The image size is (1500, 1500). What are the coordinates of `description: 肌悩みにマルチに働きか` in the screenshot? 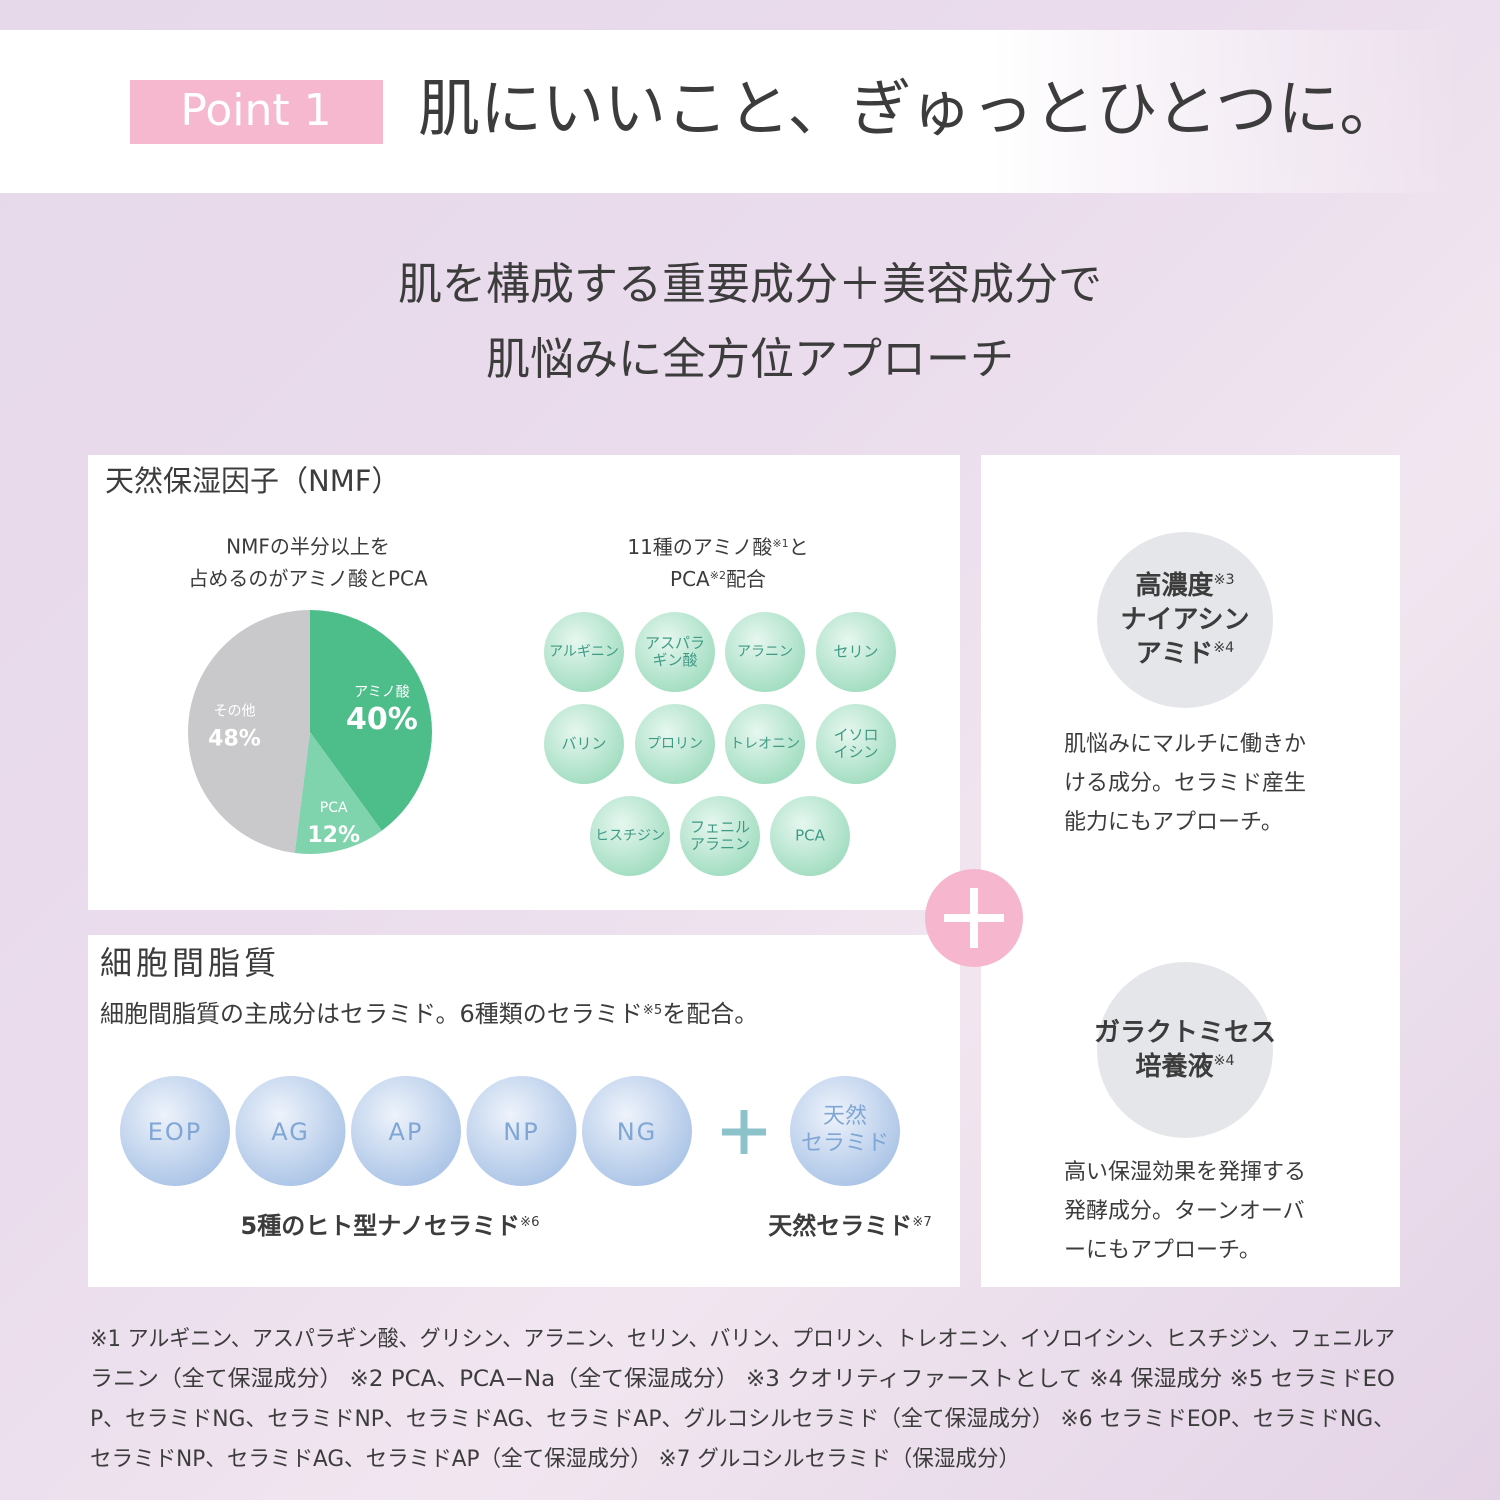 It's located at (1185, 744).